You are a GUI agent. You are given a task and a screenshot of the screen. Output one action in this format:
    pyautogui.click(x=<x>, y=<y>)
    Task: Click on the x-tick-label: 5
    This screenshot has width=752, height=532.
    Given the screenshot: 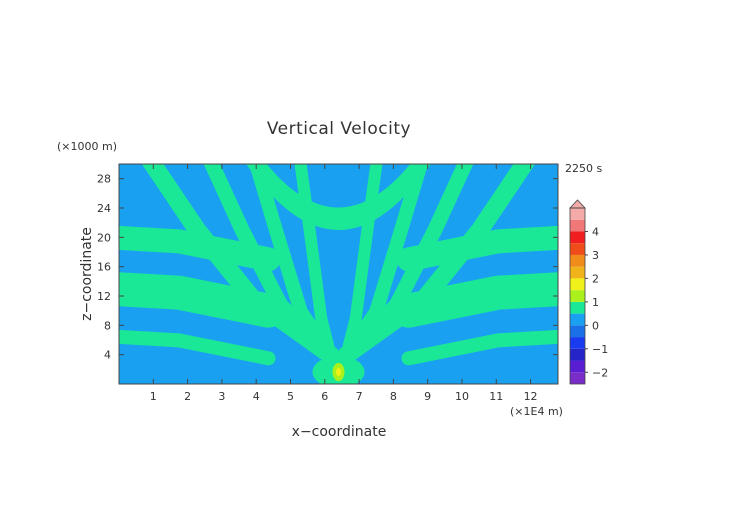 What is the action you would take?
    pyautogui.click(x=290, y=396)
    